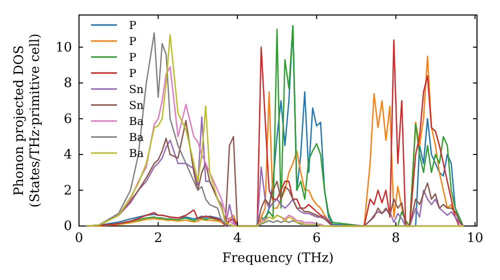 The width and height of the screenshot is (500, 280). Describe the element at coordinates (237, 238) in the screenshot. I see `x-tick-label: 4` at that location.